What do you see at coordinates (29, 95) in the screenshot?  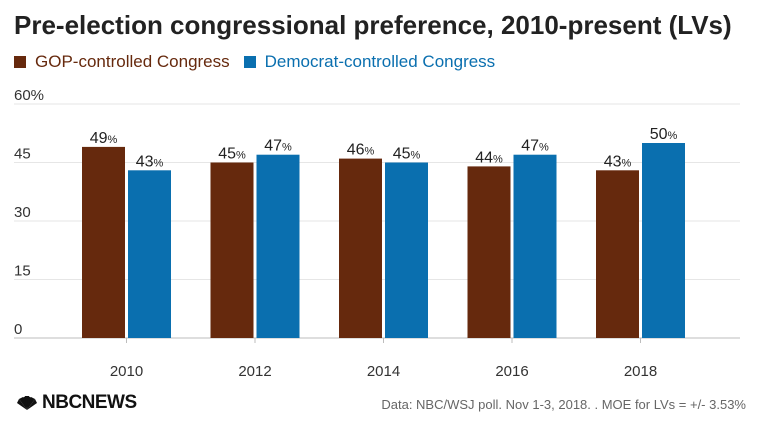 I see `y-tick-label: 60%` at bounding box center [29, 95].